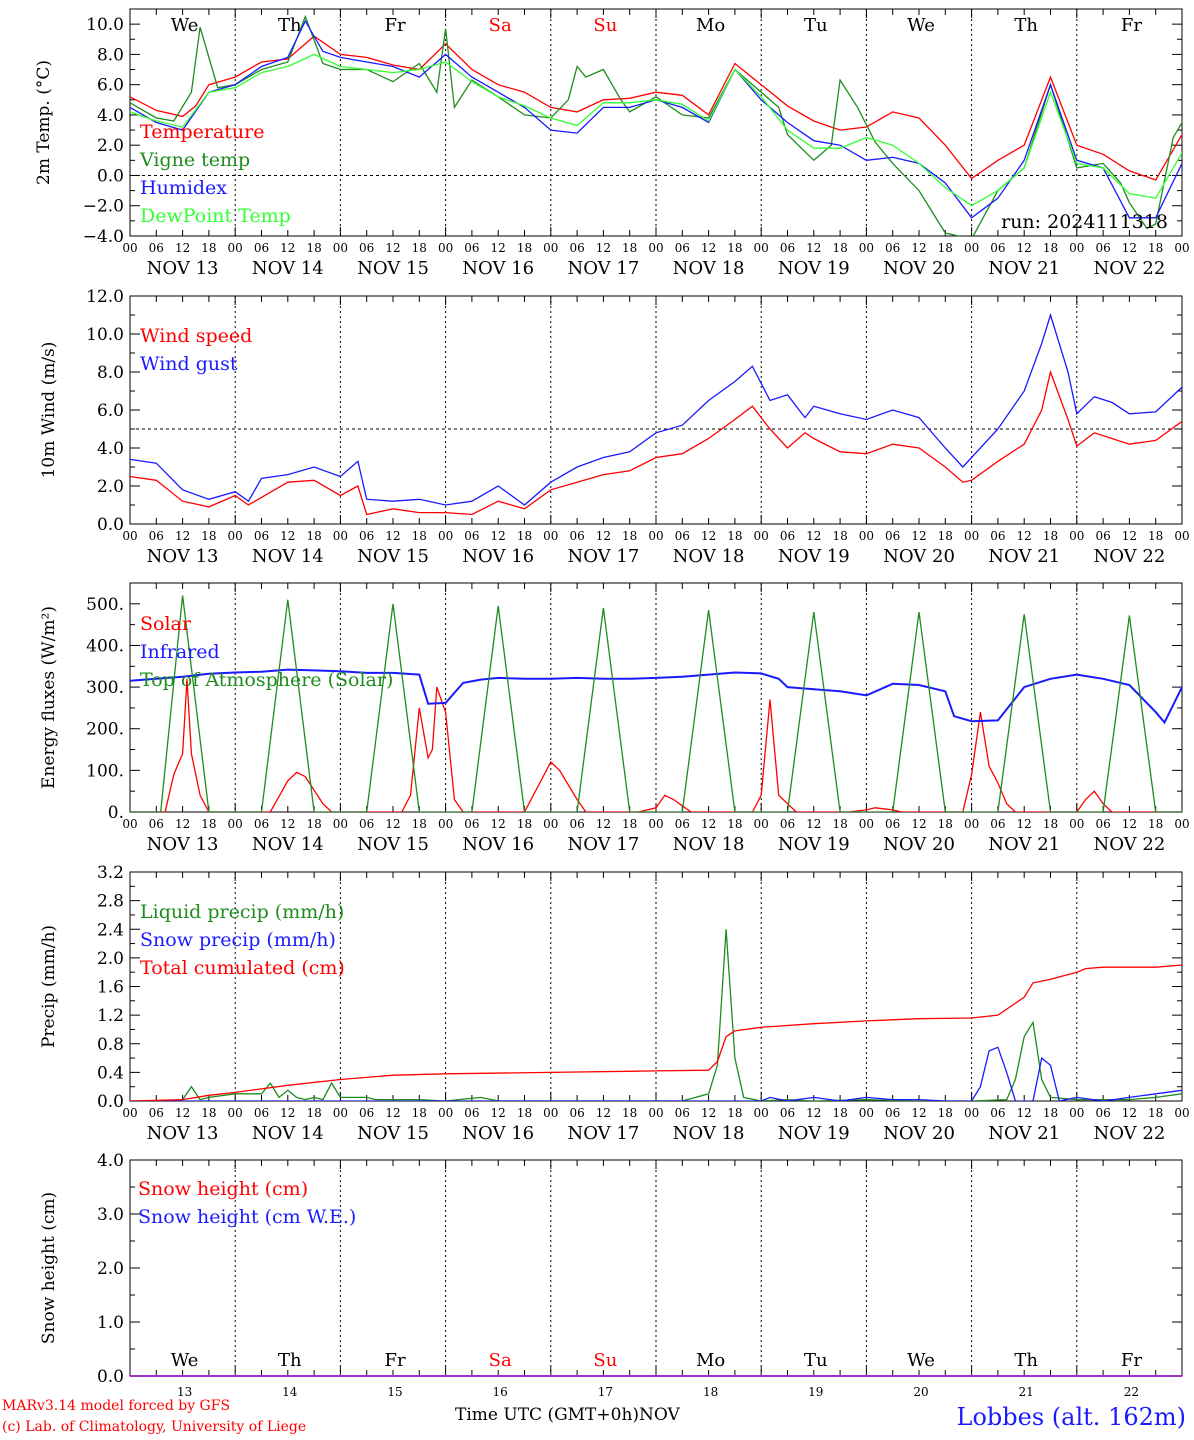  Describe the element at coordinates (816, 25) in the screenshot. I see `day-of-week-label: Tu` at that location.